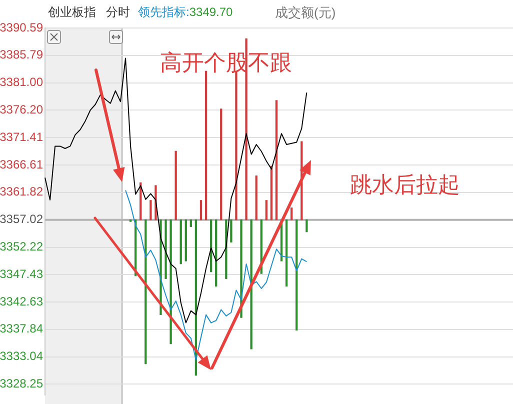  What do you see at coordinates (72, 12) in the screenshot?
I see `text: 创业板指` at bounding box center [72, 12].